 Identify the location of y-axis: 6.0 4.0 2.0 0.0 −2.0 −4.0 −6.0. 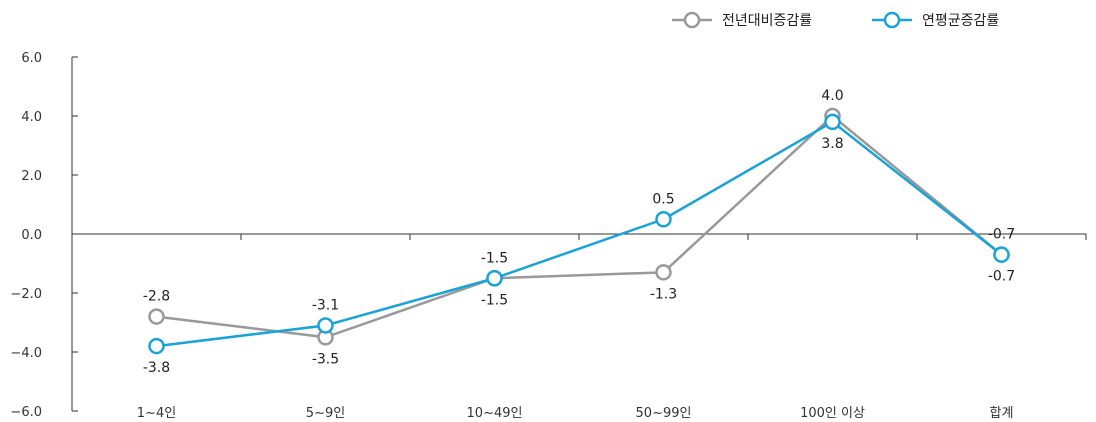
(44, 235).